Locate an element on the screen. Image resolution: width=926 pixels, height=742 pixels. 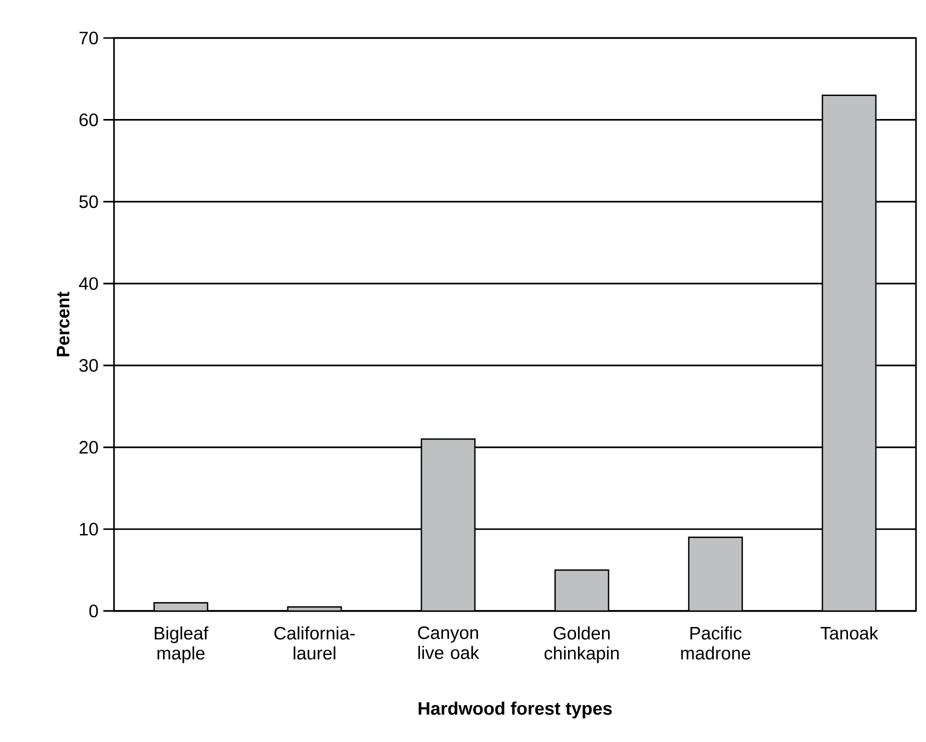
x-axis-title: Hardwood forest types is located at coordinates (515, 710).